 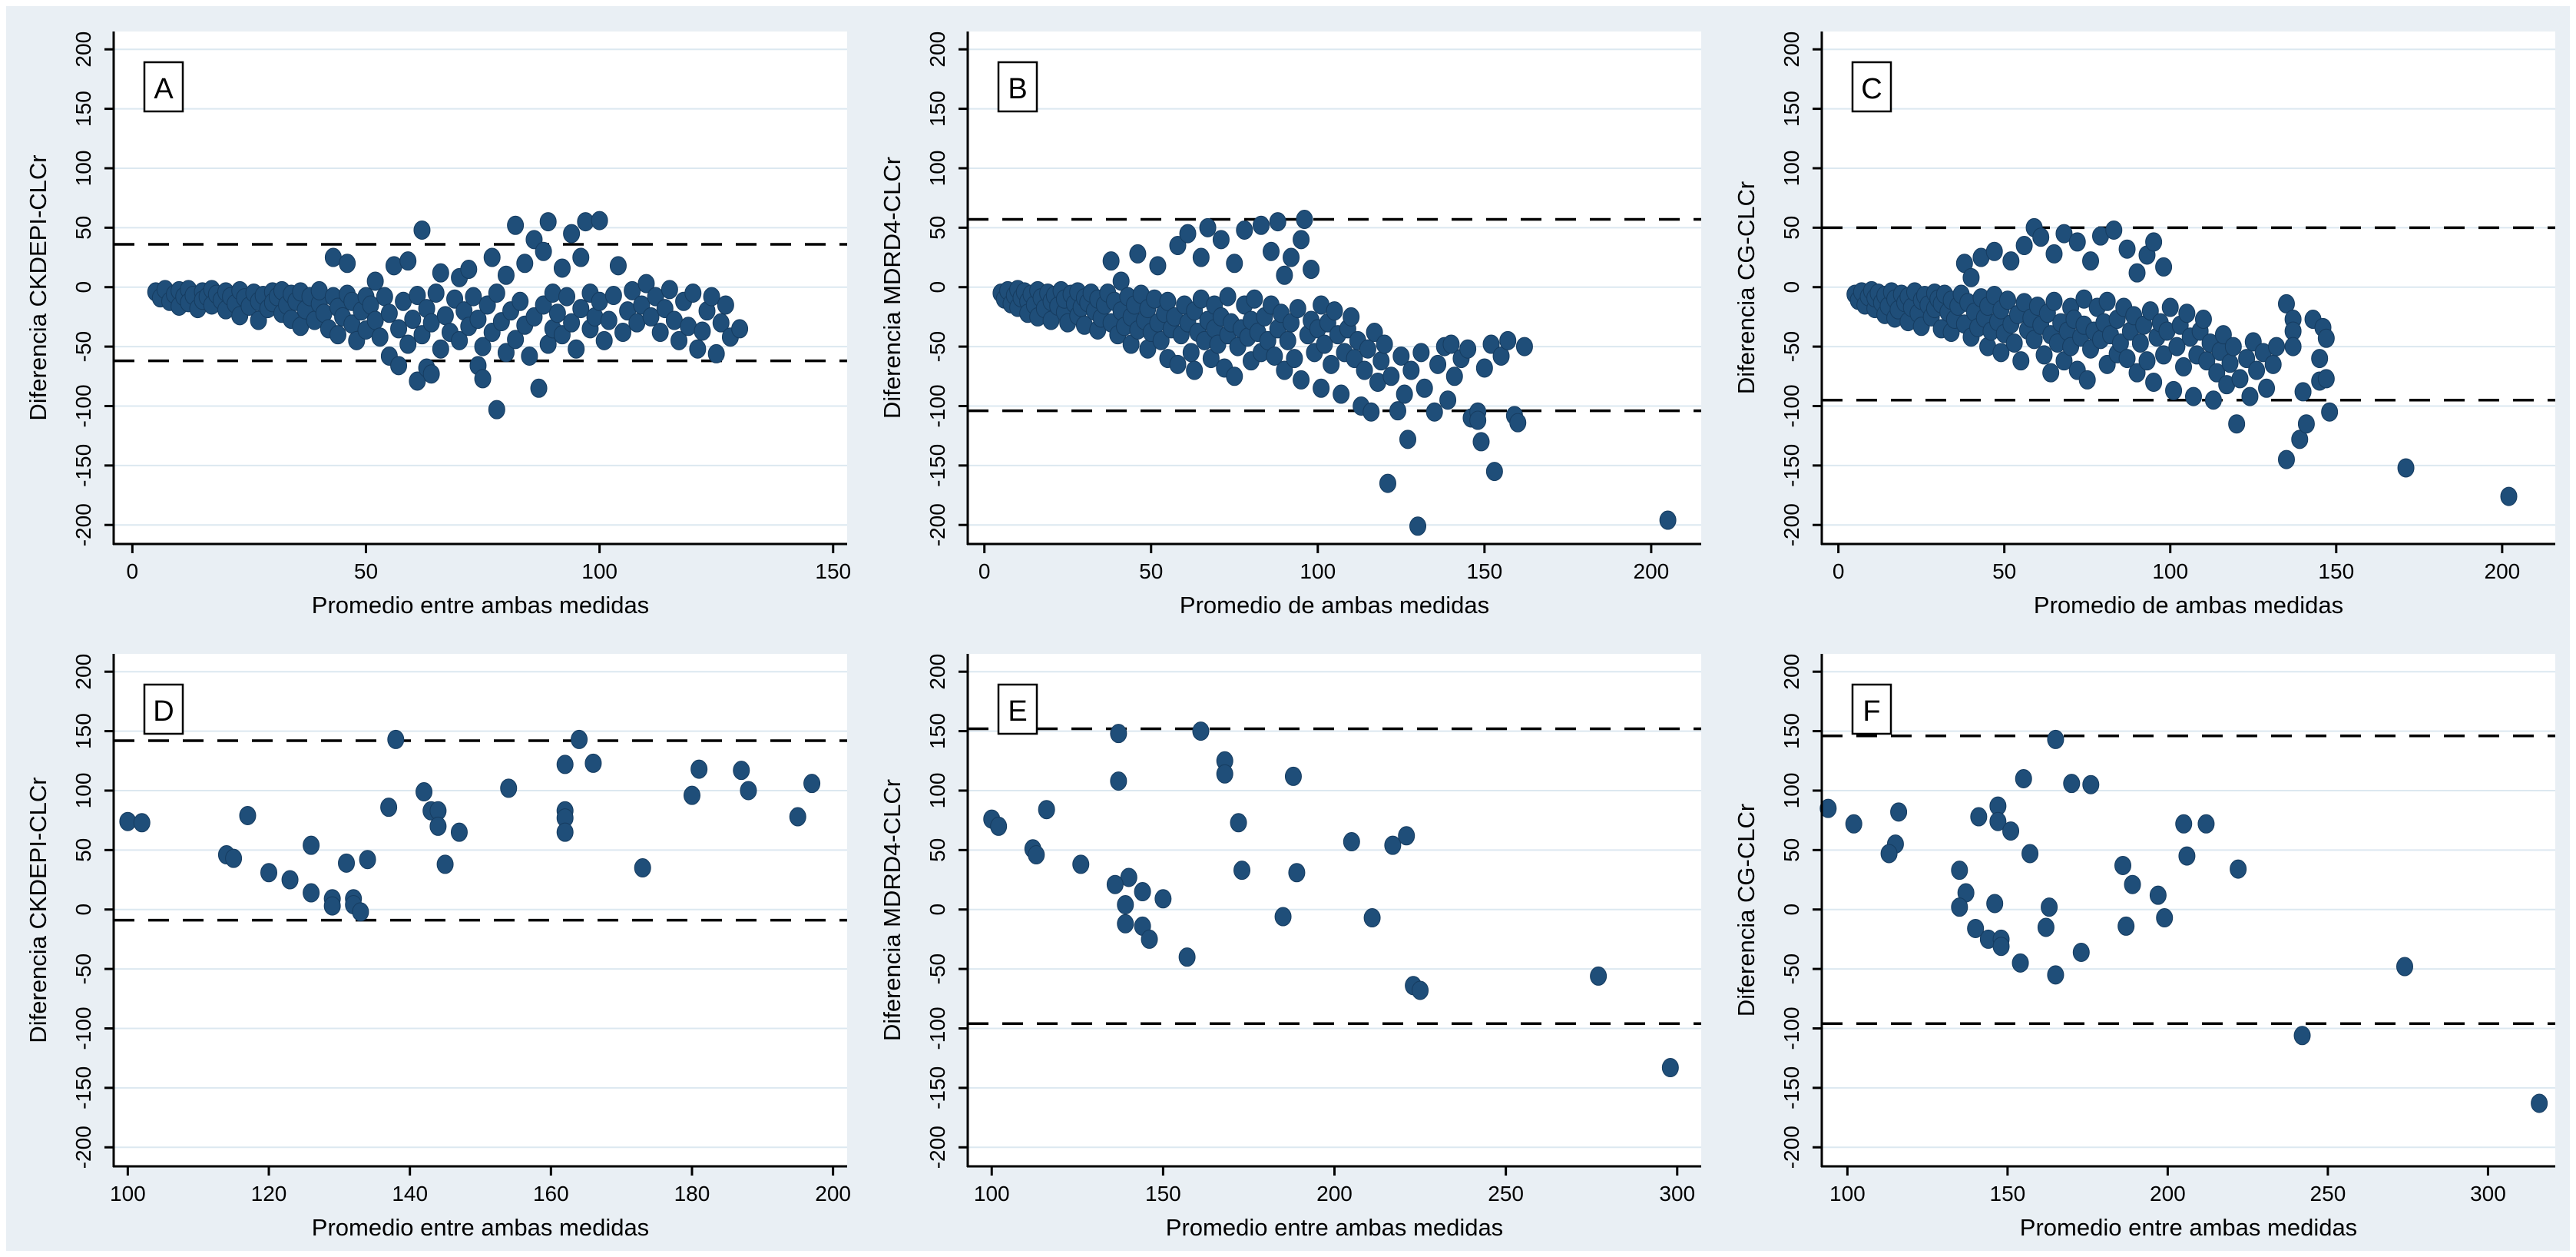 What do you see at coordinates (1872, 87) in the screenshot?
I see `panel-label-box` at bounding box center [1872, 87].